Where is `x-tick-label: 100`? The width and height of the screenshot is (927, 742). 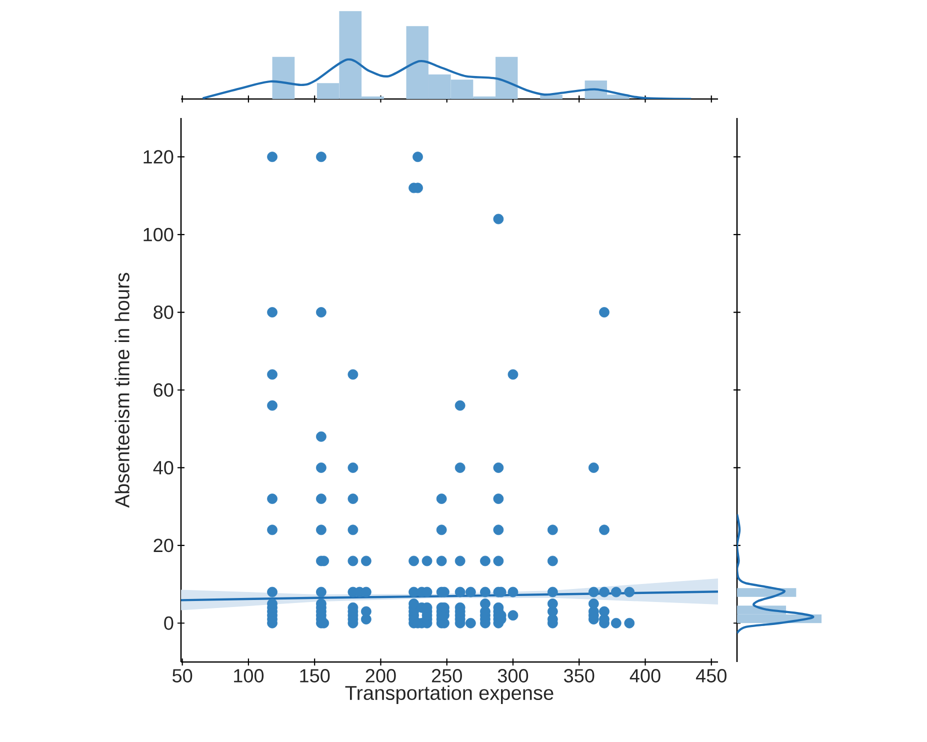 x-tick-label: 100 is located at coordinates (249, 675).